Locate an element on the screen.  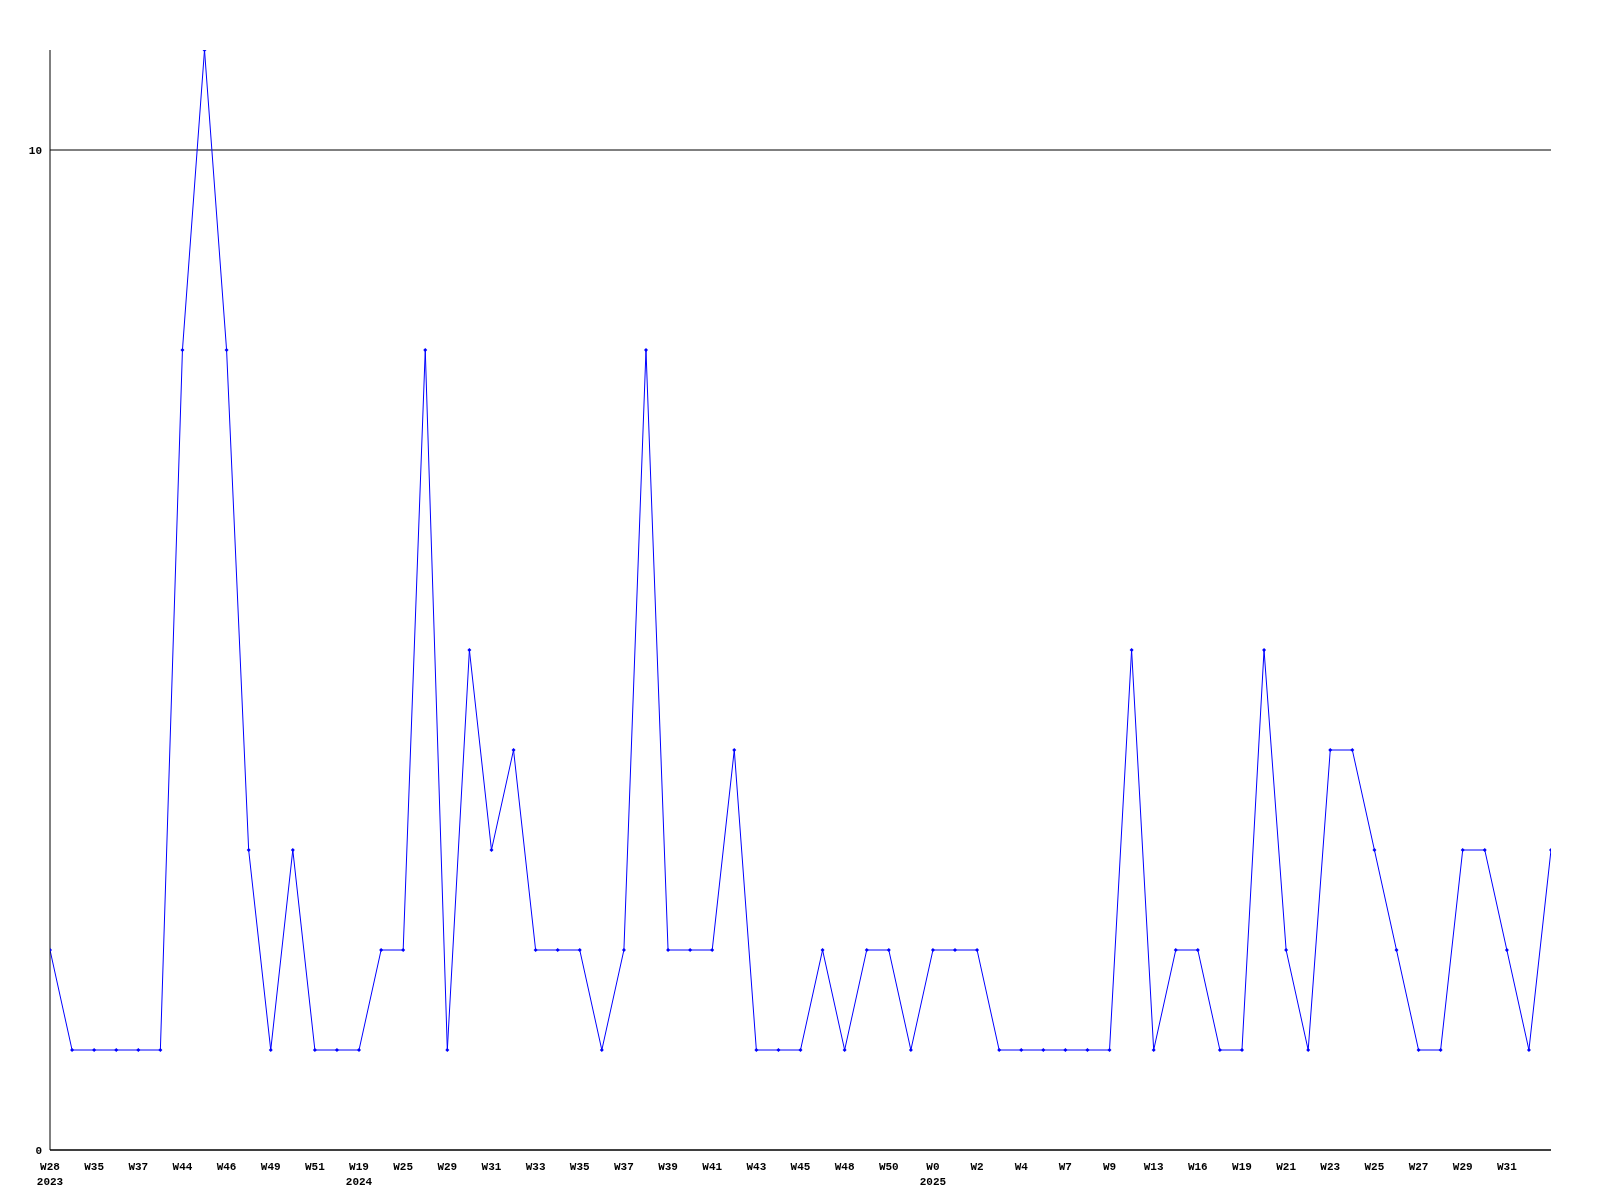
x-tick-label: W27 is located at coordinates (1418, 1167).